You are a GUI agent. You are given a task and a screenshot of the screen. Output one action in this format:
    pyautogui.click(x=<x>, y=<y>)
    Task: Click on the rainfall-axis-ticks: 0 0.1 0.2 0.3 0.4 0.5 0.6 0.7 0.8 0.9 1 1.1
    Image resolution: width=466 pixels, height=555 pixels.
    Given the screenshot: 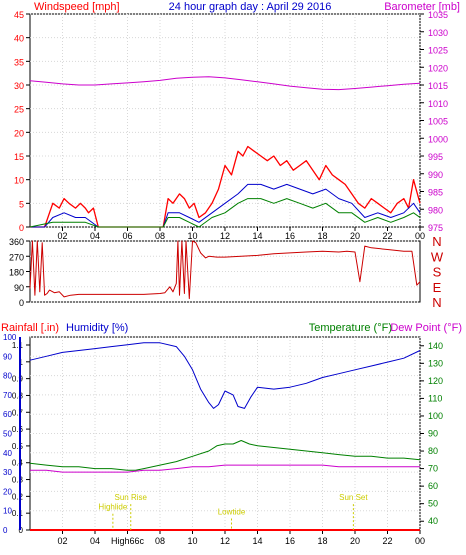 What is the action you would take?
    pyautogui.click(x=21, y=438)
    